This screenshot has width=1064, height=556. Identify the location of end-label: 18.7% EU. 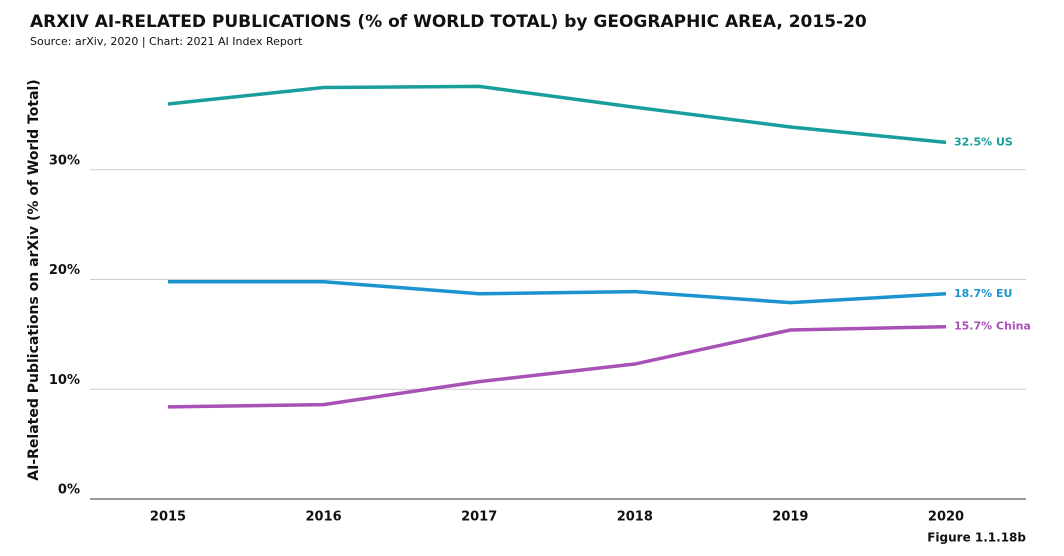
(983, 293).